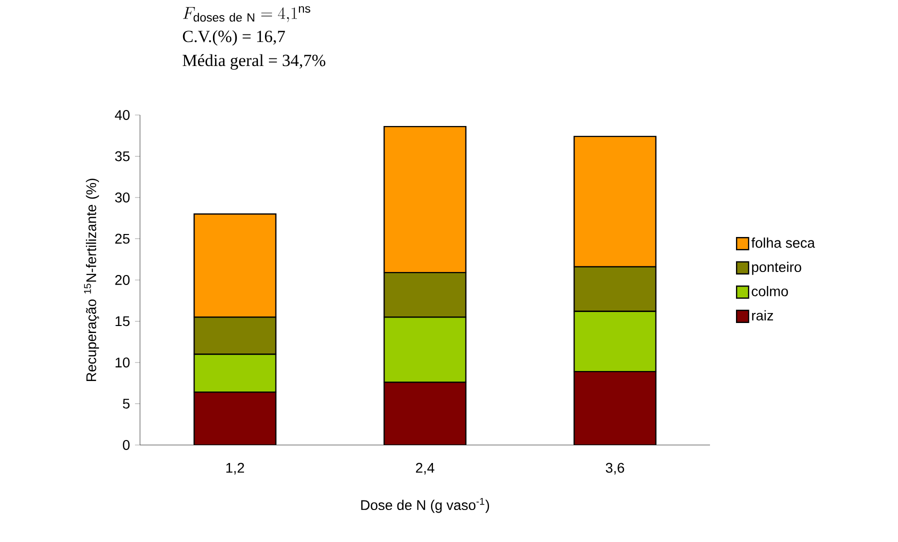 The height and width of the screenshot is (542, 898). Describe the element at coordinates (235, 468) in the screenshot. I see `x-tick-label: 1,2` at that location.